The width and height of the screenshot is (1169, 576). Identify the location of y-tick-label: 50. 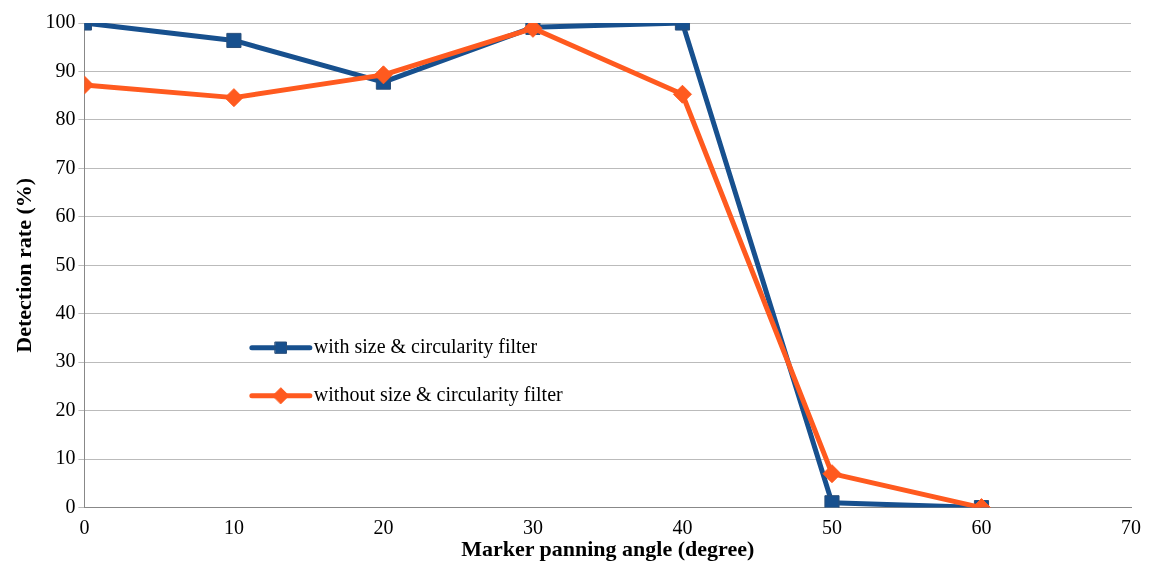
(65, 263).